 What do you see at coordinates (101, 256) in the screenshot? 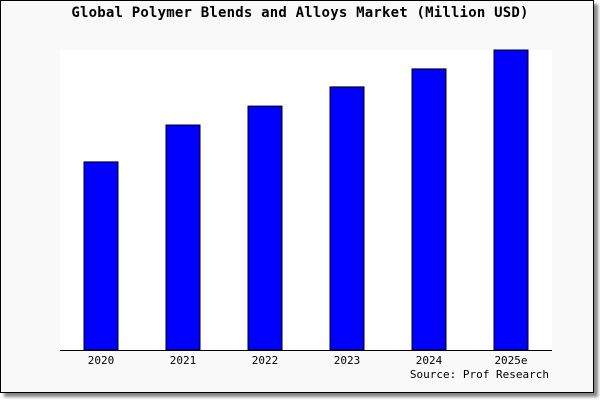
I see `bar-2020` at bounding box center [101, 256].